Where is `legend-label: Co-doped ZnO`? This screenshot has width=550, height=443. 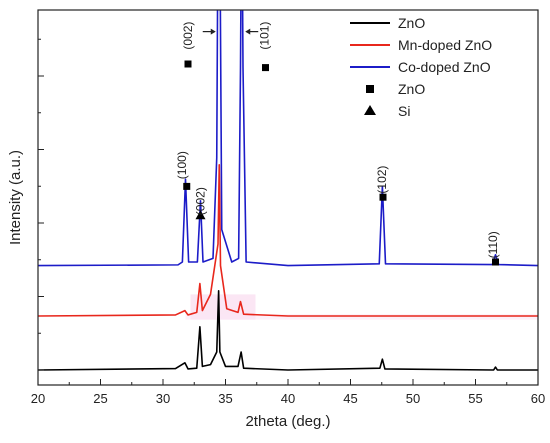 legend-label: Co-doped ZnO is located at coordinates (444, 67).